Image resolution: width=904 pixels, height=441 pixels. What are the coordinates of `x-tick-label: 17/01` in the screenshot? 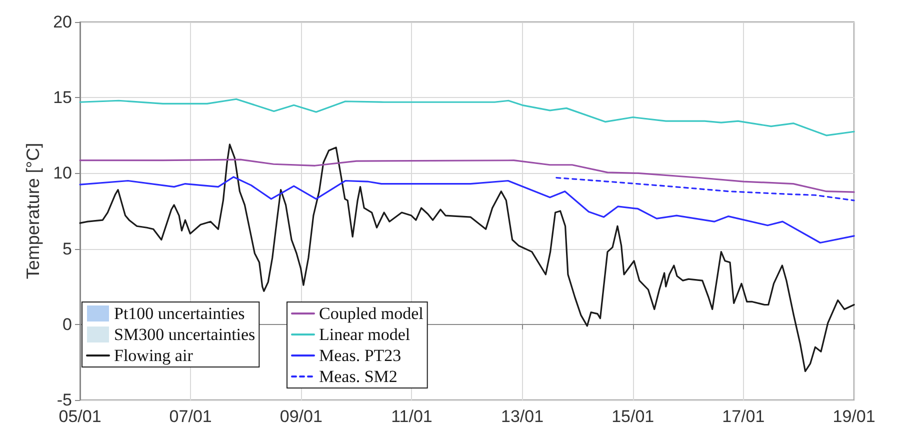 It's located at (743, 416).